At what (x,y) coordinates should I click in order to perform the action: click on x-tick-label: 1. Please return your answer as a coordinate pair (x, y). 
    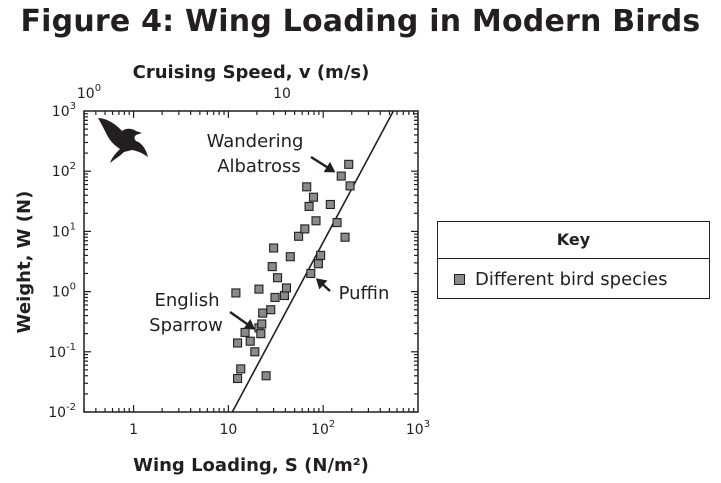
    Looking at the image, I should click on (133, 430).